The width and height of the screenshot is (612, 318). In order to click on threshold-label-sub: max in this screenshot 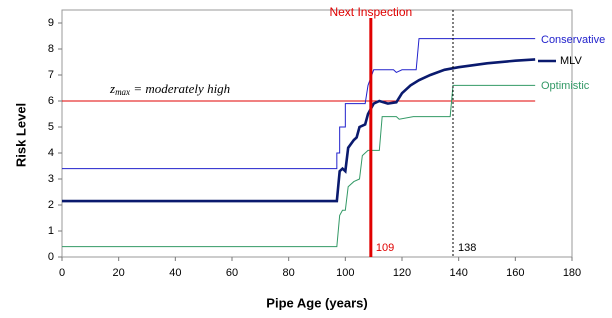, I will do `click(122, 92)`.